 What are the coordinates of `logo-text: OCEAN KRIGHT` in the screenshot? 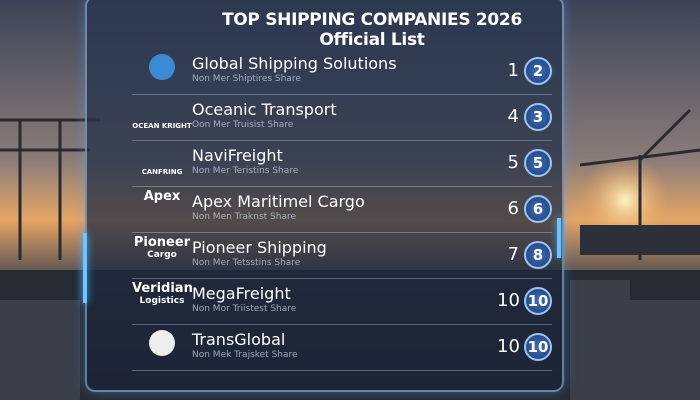 It's located at (162, 126).